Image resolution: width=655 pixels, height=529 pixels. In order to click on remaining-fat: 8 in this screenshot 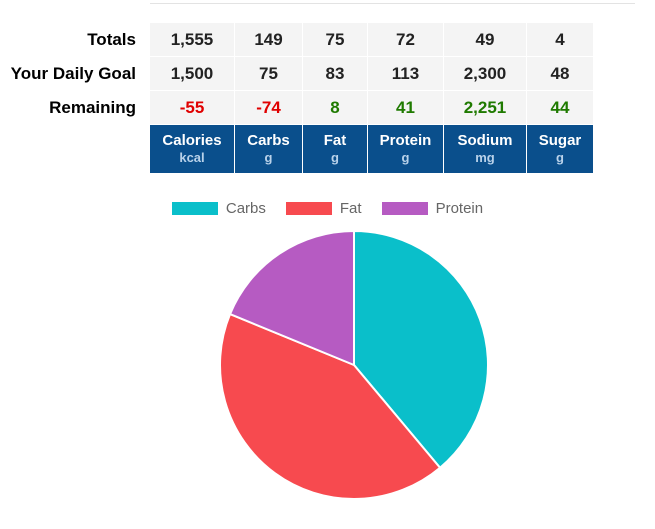, I will do `click(335, 108)`.